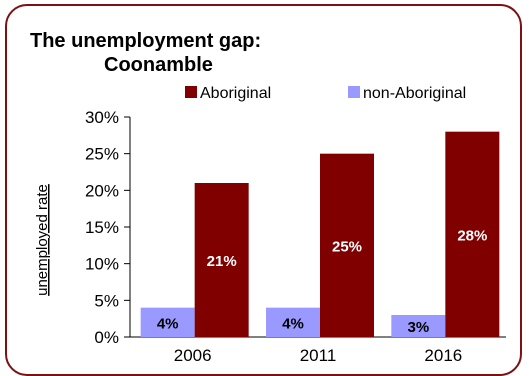  What do you see at coordinates (414, 93) in the screenshot?
I see `legend-label-non-aboriginal: non-Aboriginal` at bounding box center [414, 93].